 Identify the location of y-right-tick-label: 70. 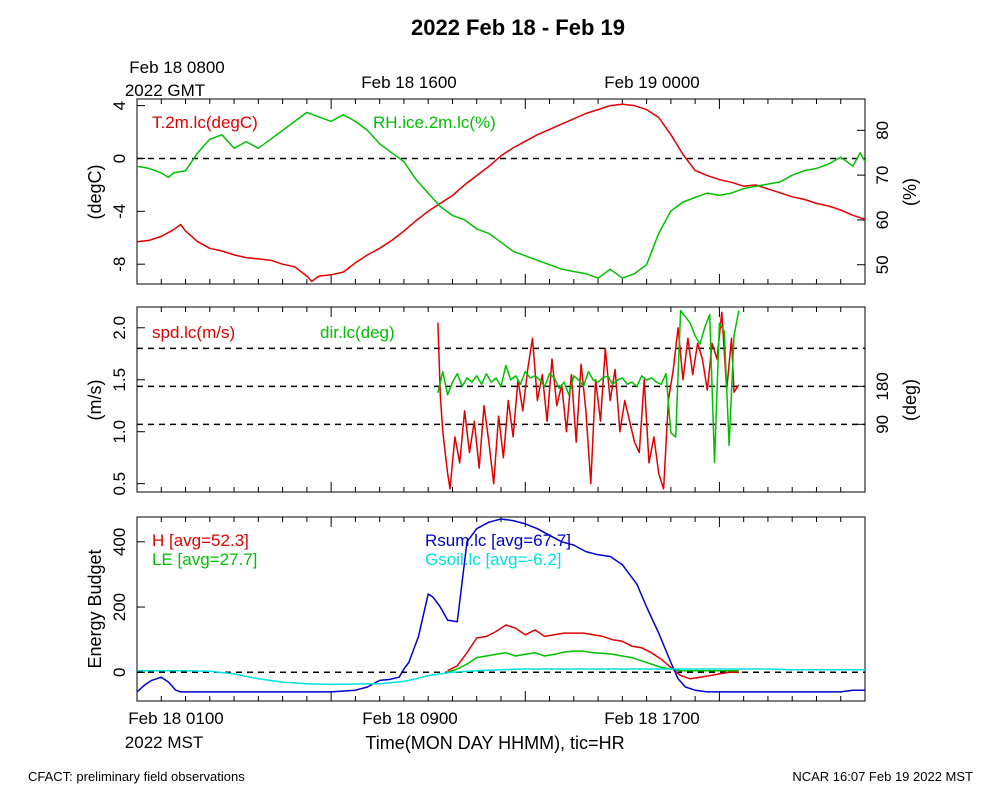
(882, 175).